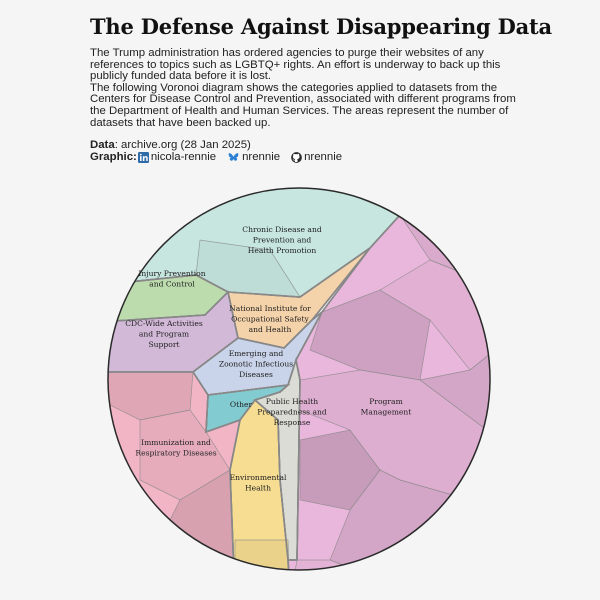  Describe the element at coordinates (323, 157) in the screenshot. I see `github-handle: nrennie` at that location.